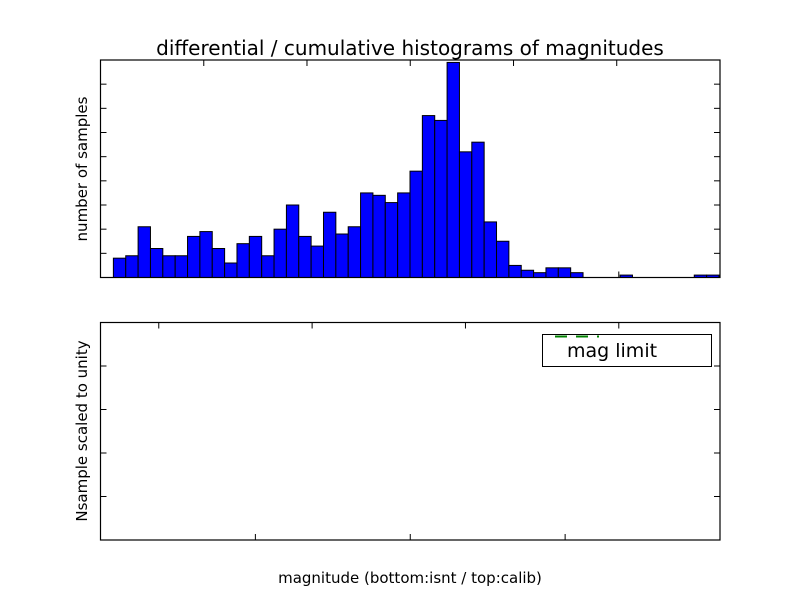  I want to click on x-axis-label: magnitude (bottom:isnt / top:calib), so click(410, 578).